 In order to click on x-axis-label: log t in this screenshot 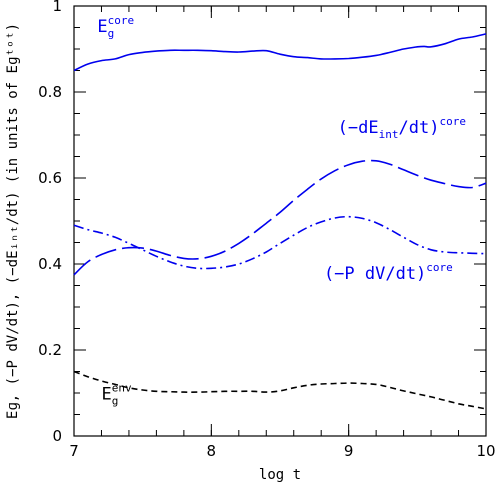, I will do `click(280, 474)`.